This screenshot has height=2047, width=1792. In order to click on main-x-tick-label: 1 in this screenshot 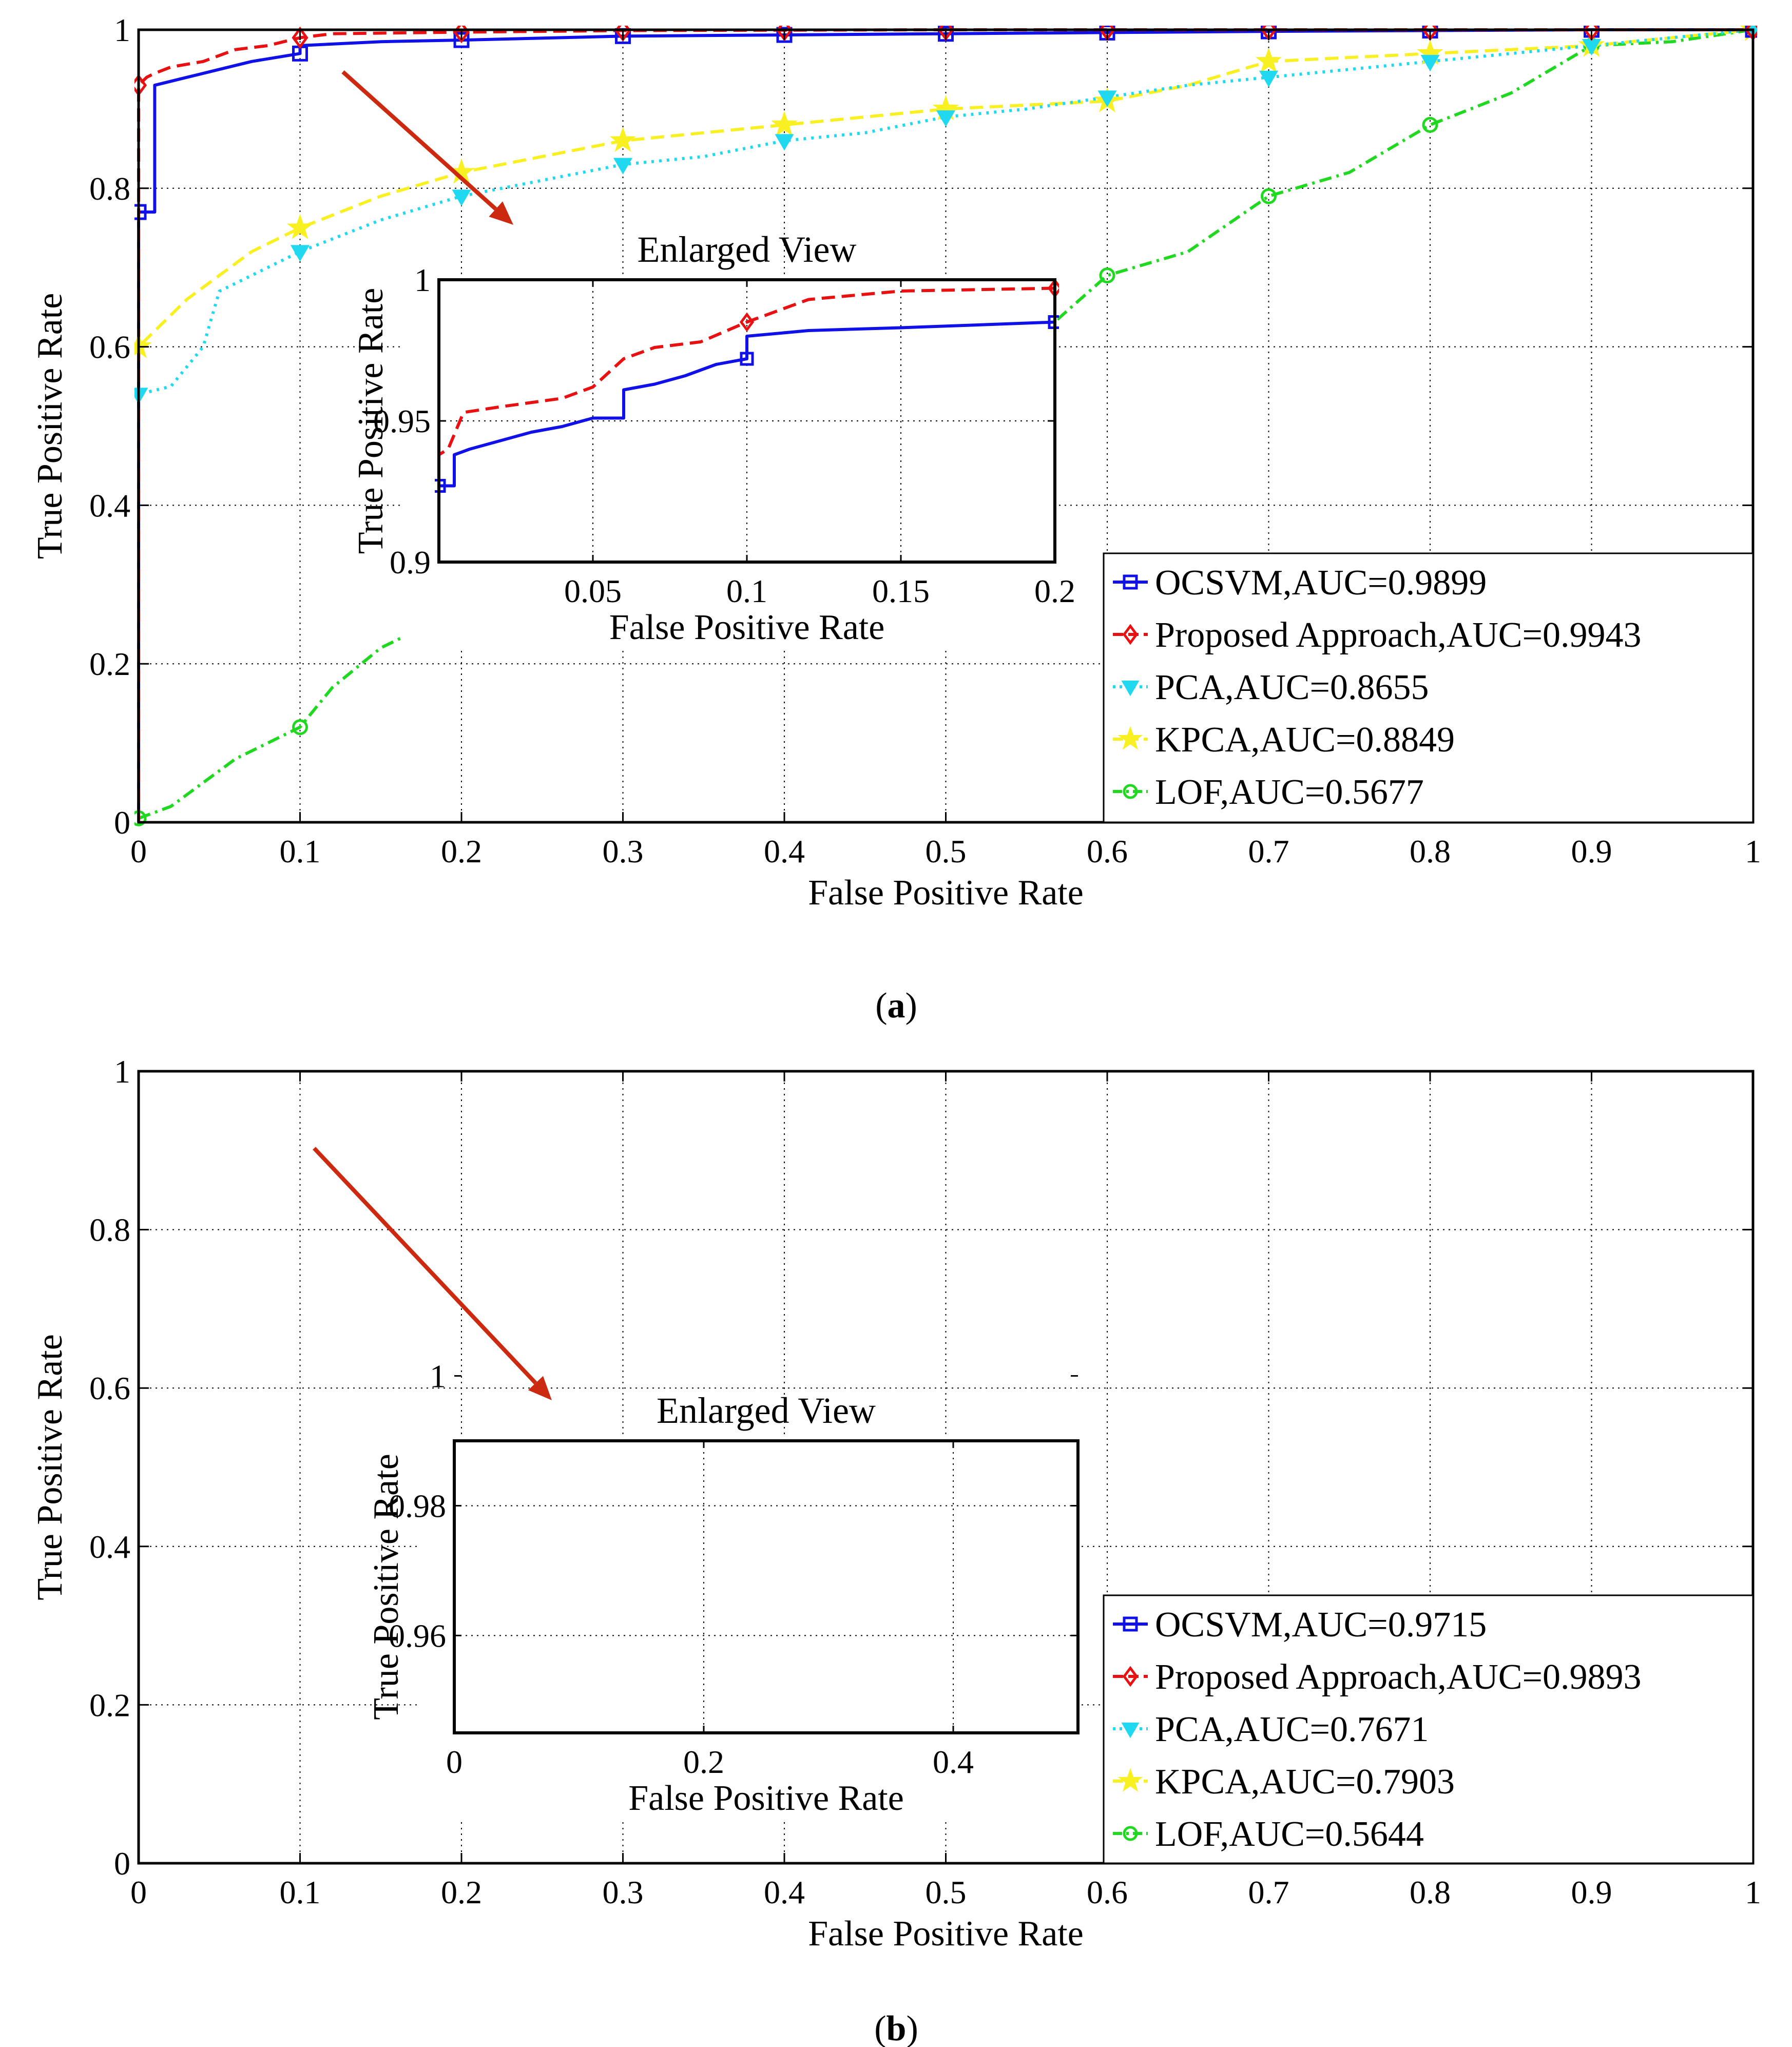, I will do `click(1753, 1892)`.